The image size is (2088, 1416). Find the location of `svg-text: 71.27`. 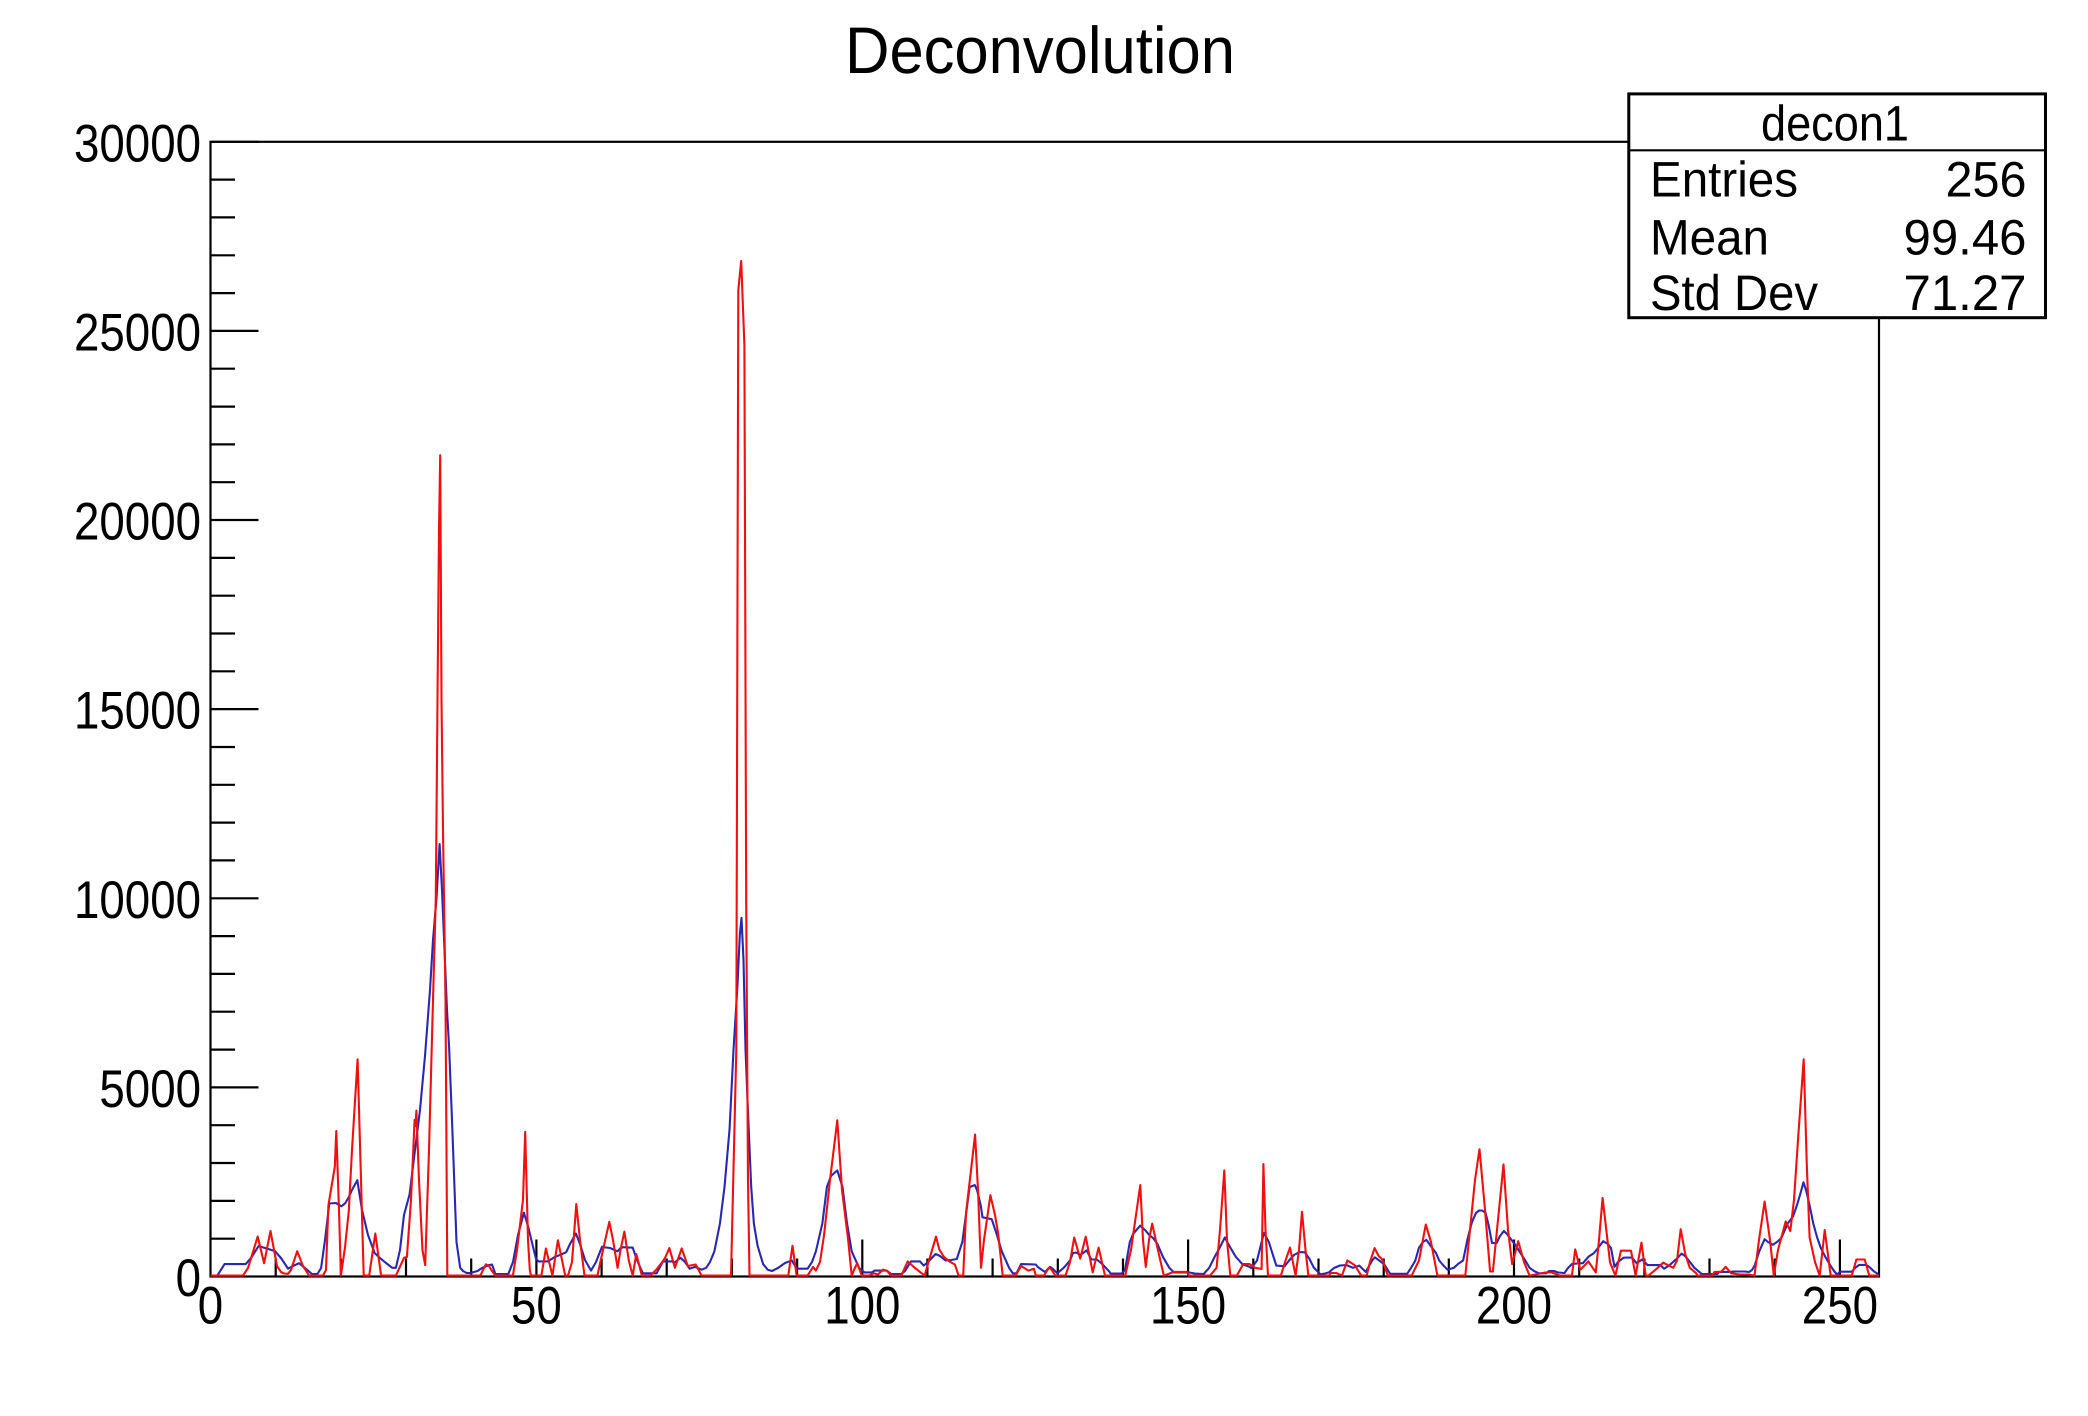

svg-text: 71.27 is located at coordinates (1965, 293).